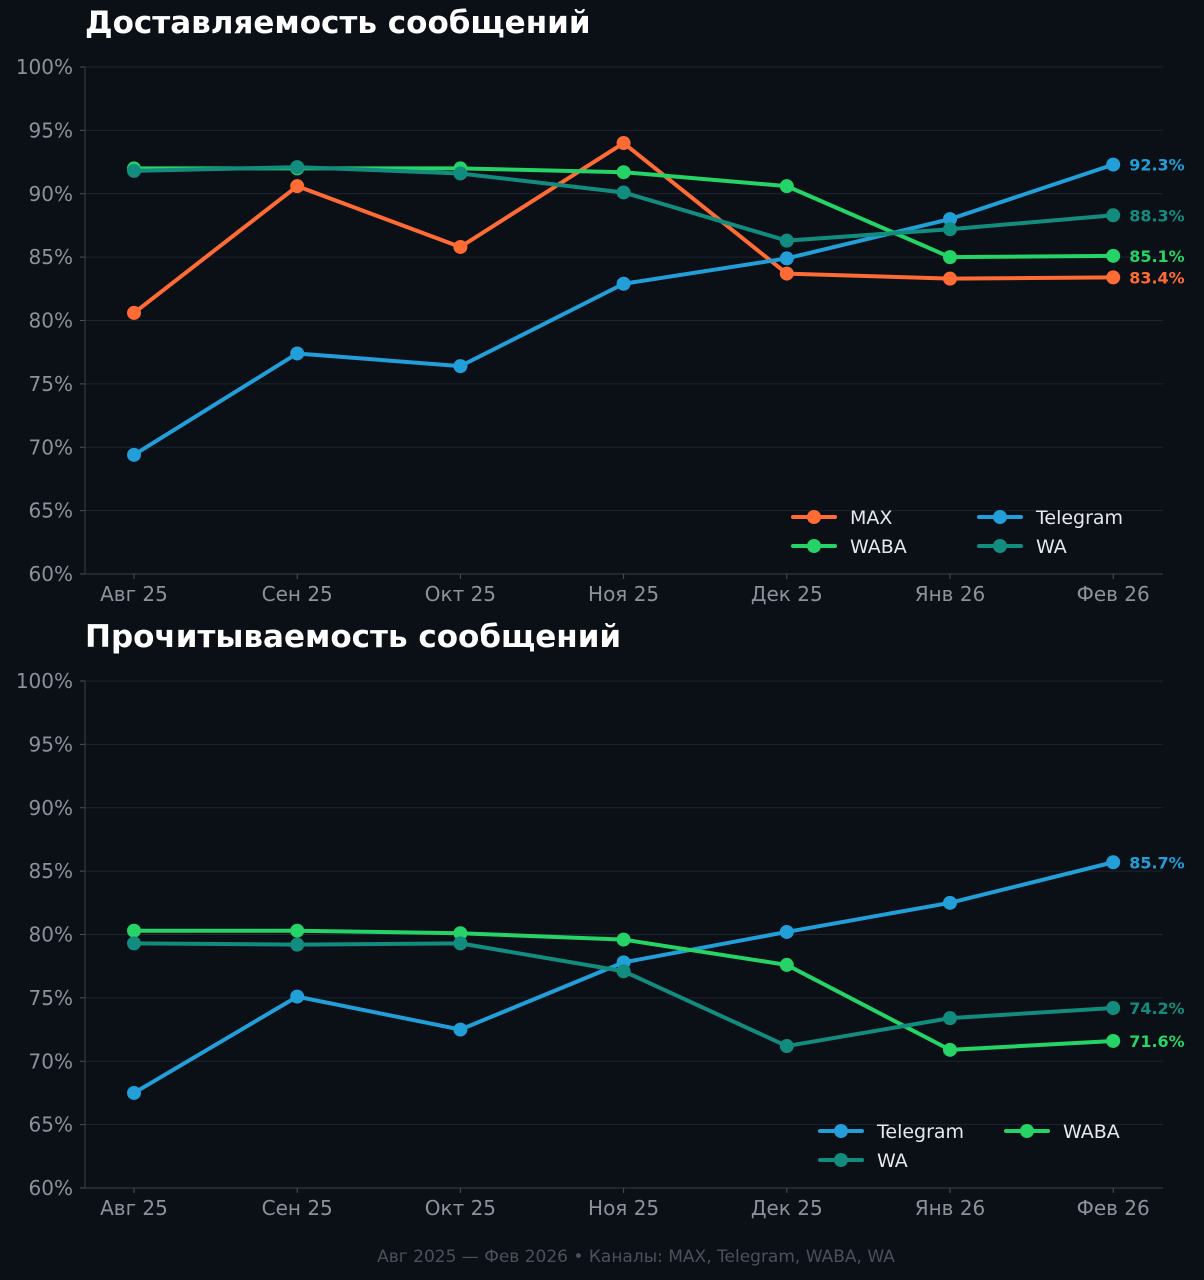 This screenshot has height=1280, width=1204. What do you see at coordinates (1157, 1008) in the screenshot?
I see `end-label-wa: 74.2%` at bounding box center [1157, 1008].